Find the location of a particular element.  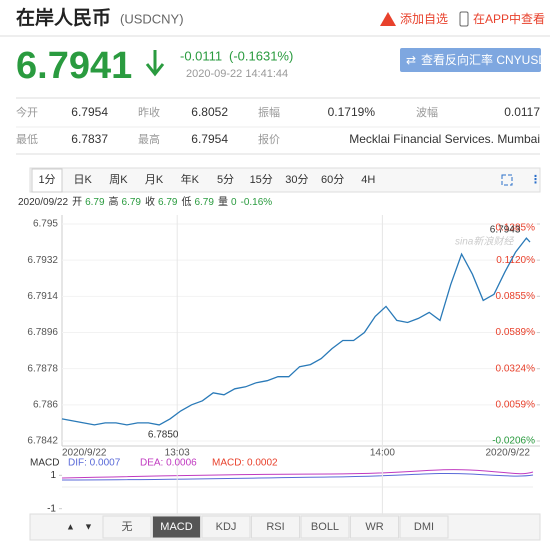

info-label: 高 is located at coordinates (114, 201).